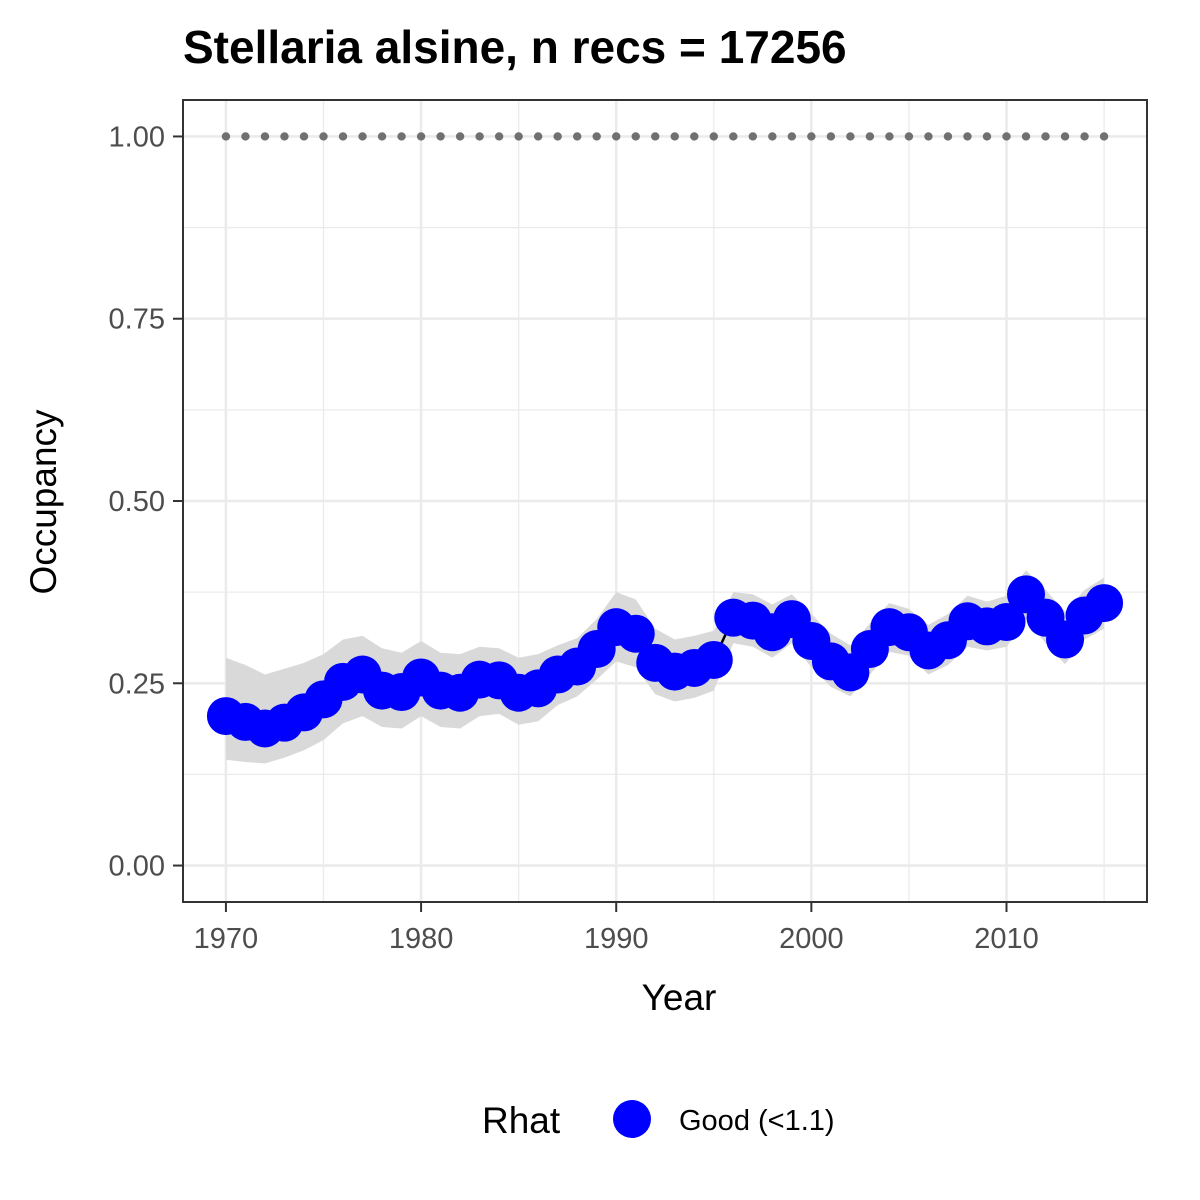 The width and height of the screenshot is (1200, 1200). Describe the element at coordinates (658, 1120) in the screenshot. I see `legend: Rhat Good (<1.1)` at that location.